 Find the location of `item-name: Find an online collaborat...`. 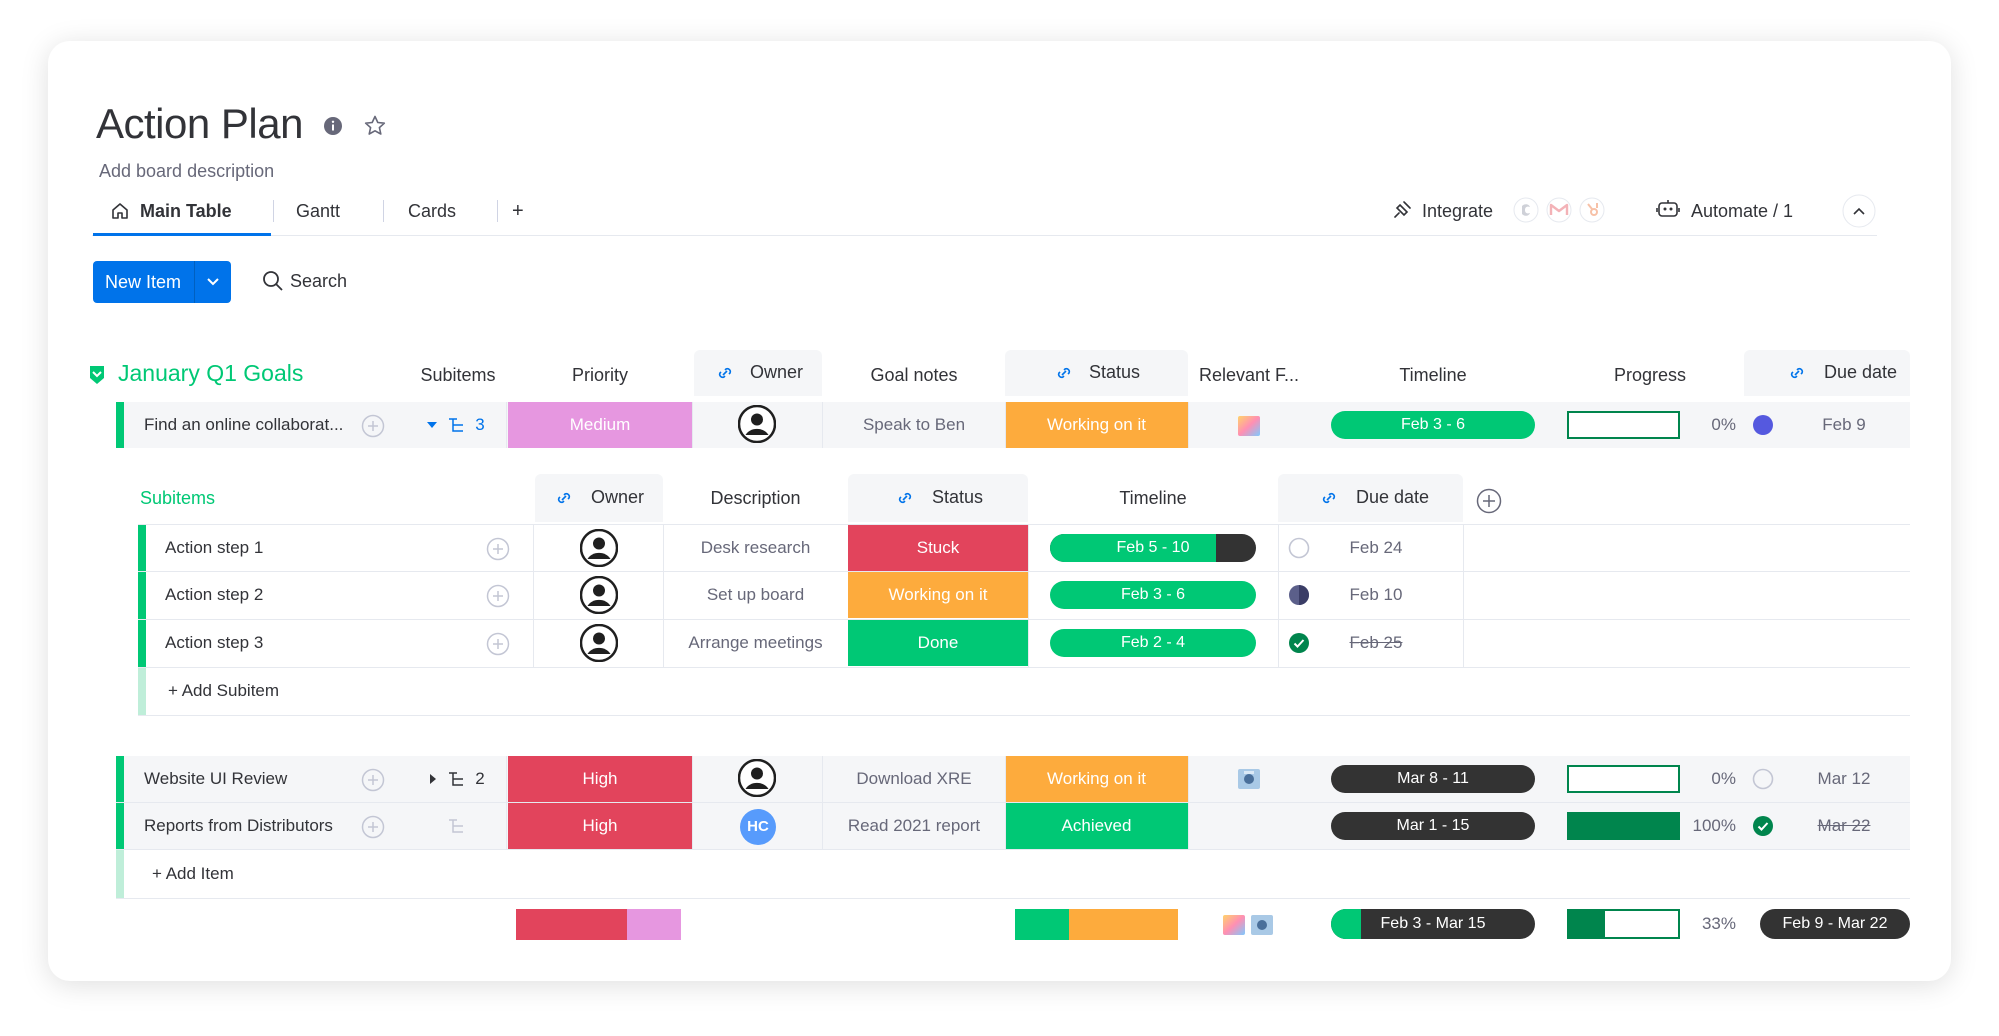

item-name: Find an online collaborat... is located at coordinates (244, 424).